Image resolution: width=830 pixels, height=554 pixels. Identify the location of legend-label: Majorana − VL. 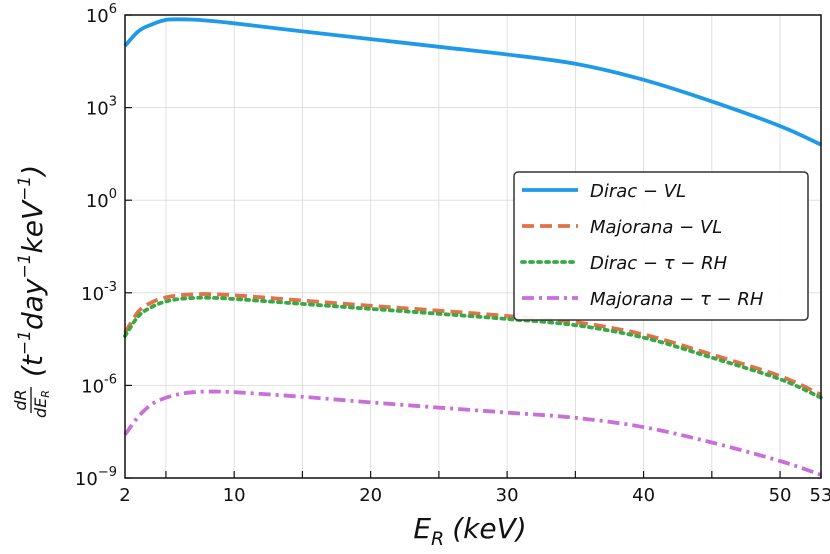
(656, 227).